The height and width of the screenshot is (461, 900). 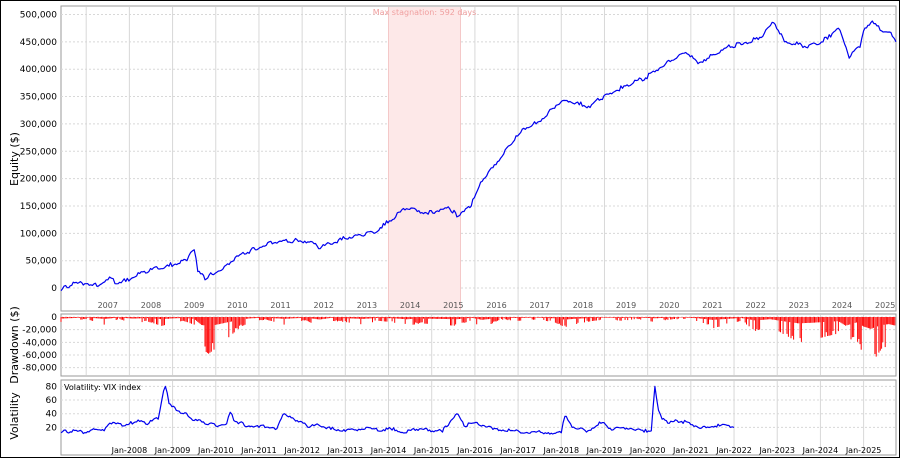 What do you see at coordinates (38, 98) in the screenshot?
I see `equity-ytick-label: 350,000` at bounding box center [38, 98].